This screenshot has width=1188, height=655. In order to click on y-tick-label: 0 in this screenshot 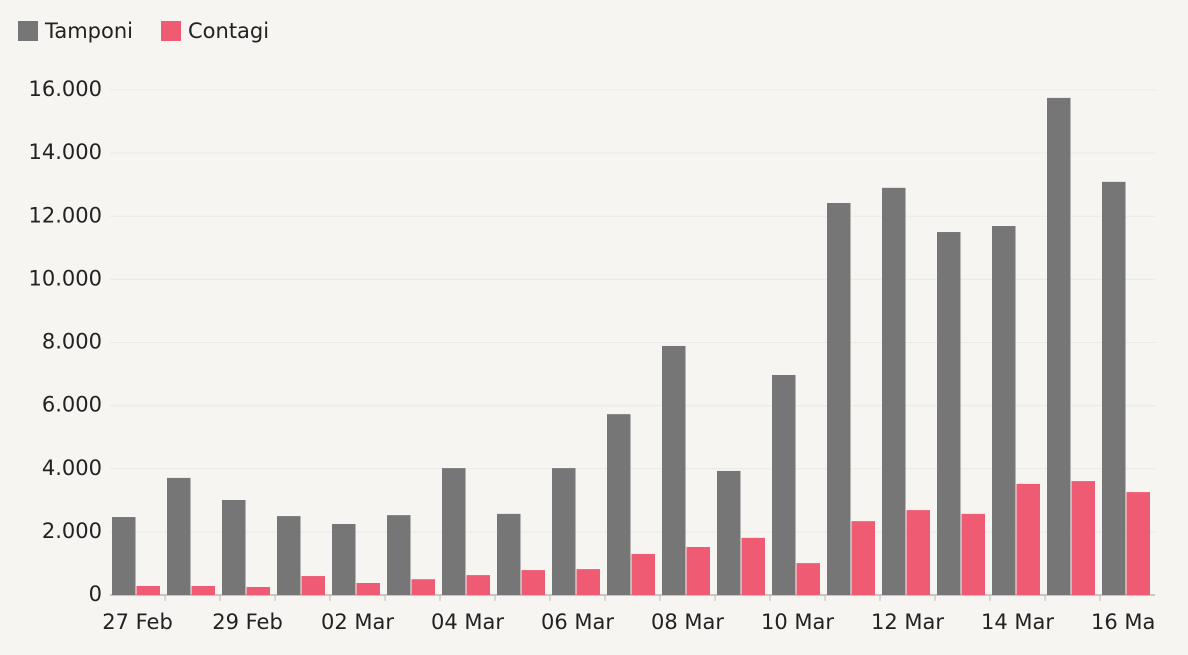, I will do `click(95, 594)`.